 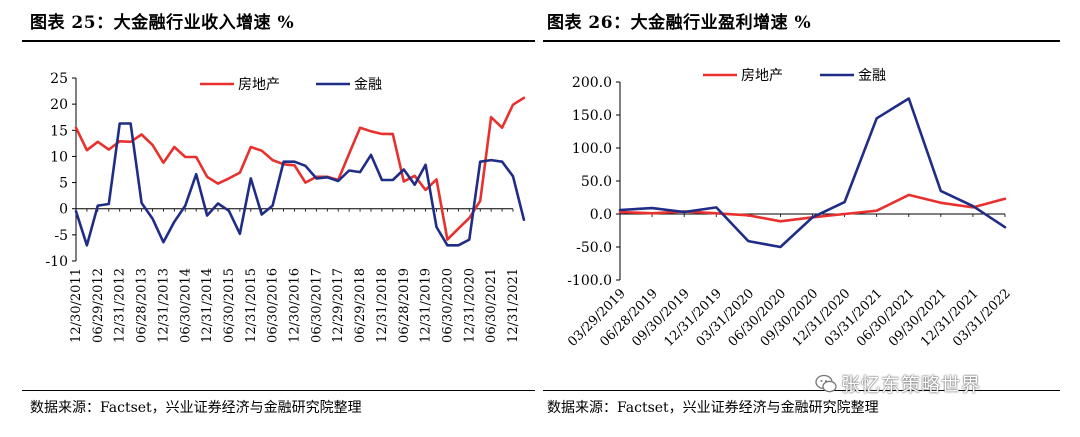 What do you see at coordinates (162, 23) in the screenshot?
I see `chart-title: 图表 25：大金融行业收入增速 %` at bounding box center [162, 23].